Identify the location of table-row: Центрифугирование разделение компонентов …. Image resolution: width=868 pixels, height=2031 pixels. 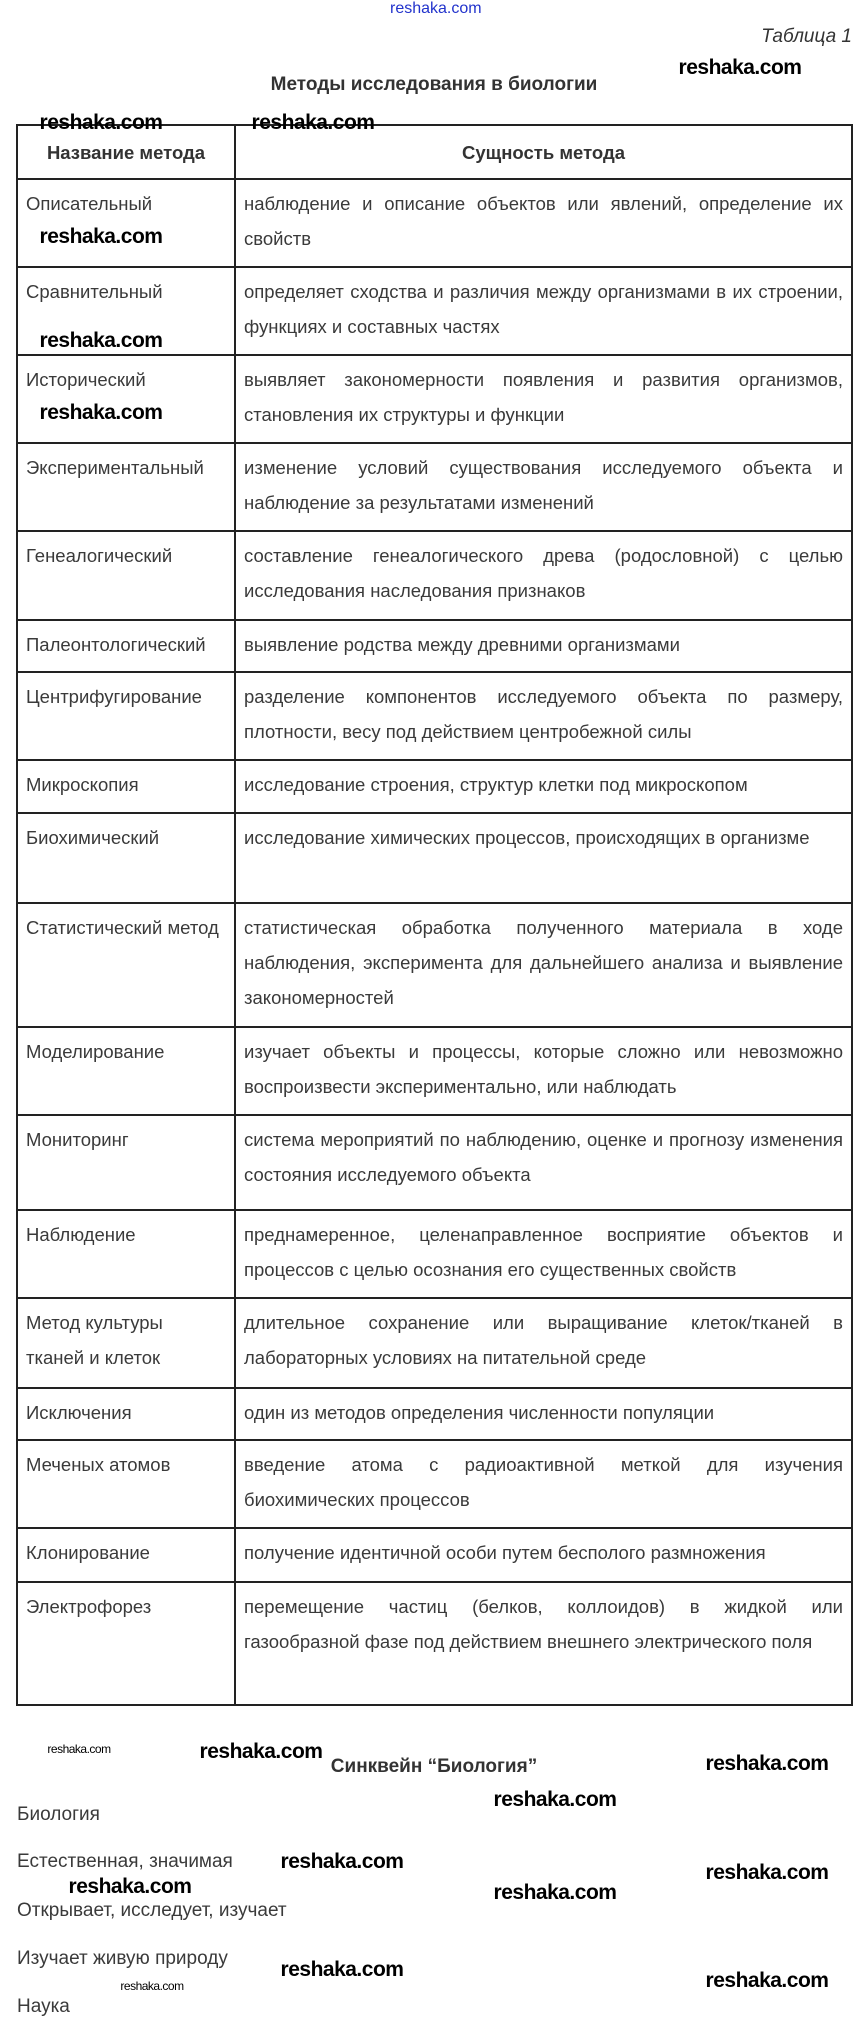
(434, 716).